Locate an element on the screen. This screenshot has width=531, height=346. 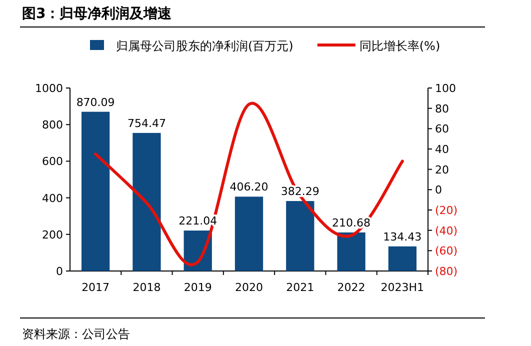
y-tick-label: 800 is located at coordinates (52, 125).